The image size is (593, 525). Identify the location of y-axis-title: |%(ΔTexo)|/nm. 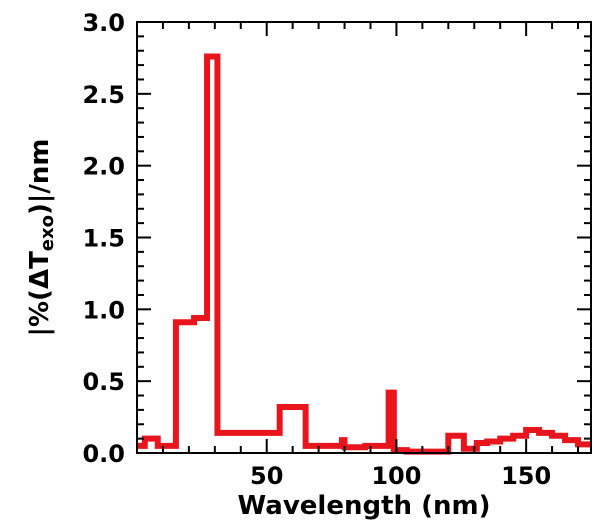
(41, 238).